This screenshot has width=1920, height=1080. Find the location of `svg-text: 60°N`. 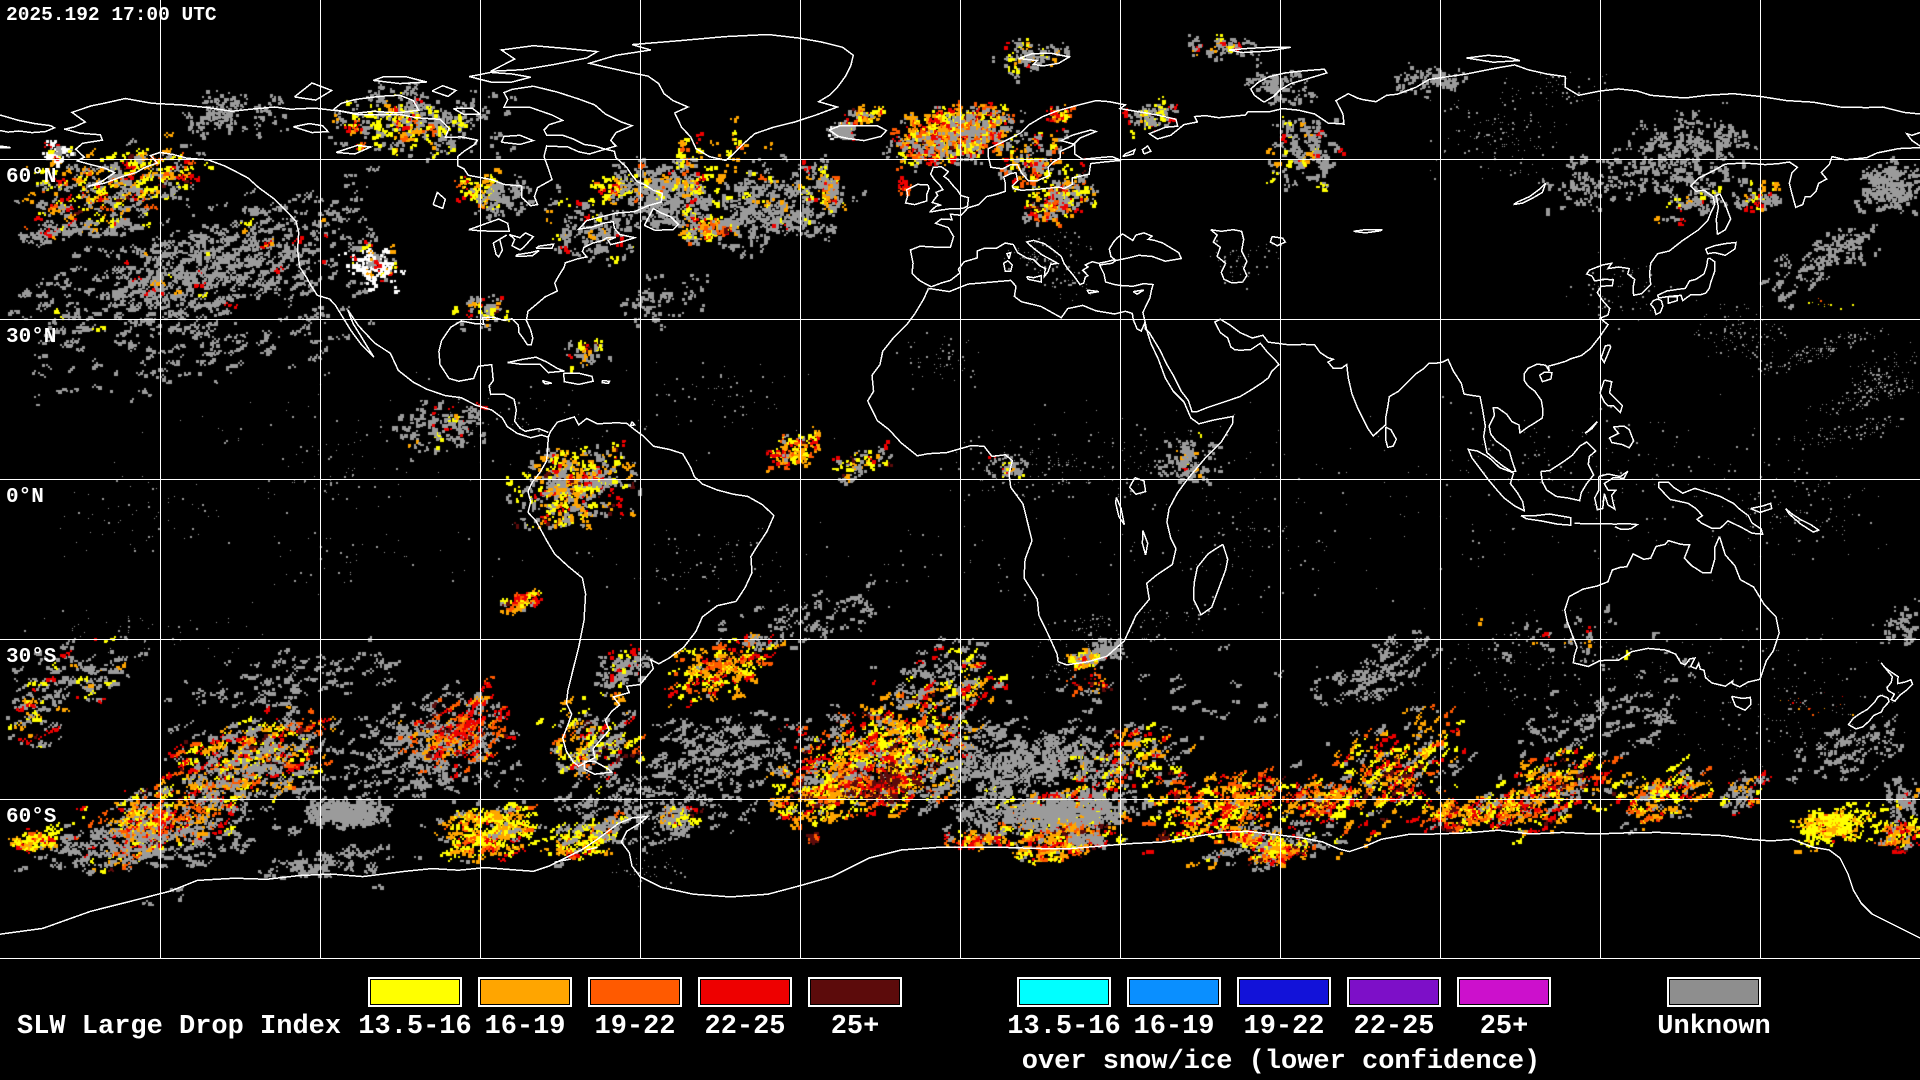

svg-text: 60°N is located at coordinates (31, 177).